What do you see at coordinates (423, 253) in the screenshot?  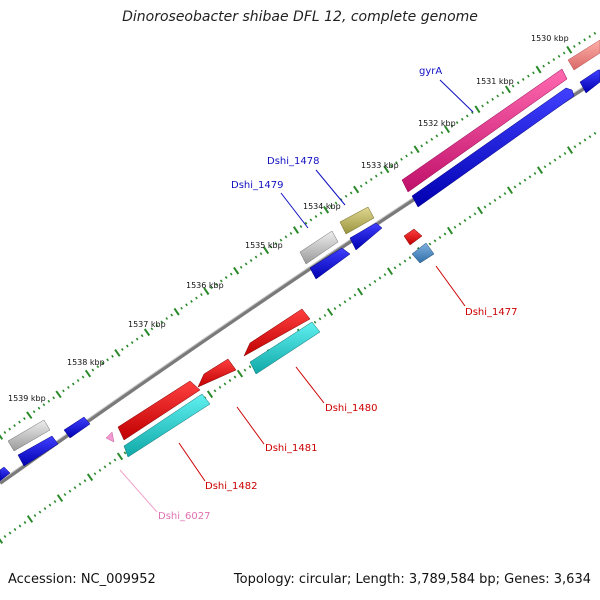 I see `gene-feature-Dshi_1477-steel` at bounding box center [423, 253].